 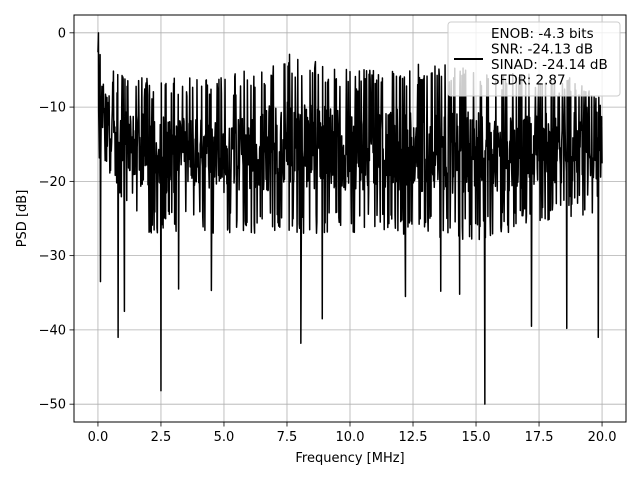 I want to click on y-tick-label: −30, so click(x=52, y=256).